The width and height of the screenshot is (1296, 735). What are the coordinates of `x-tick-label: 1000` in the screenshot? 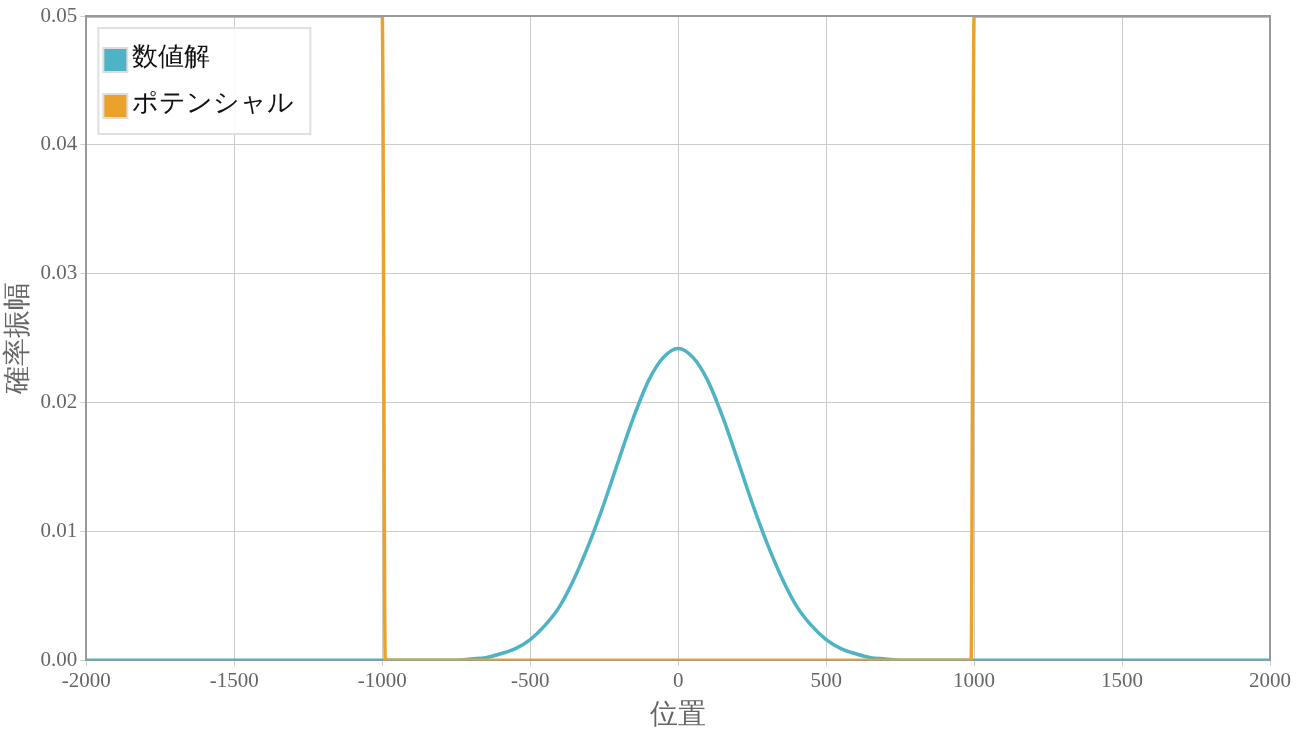 It's located at (974, 680).